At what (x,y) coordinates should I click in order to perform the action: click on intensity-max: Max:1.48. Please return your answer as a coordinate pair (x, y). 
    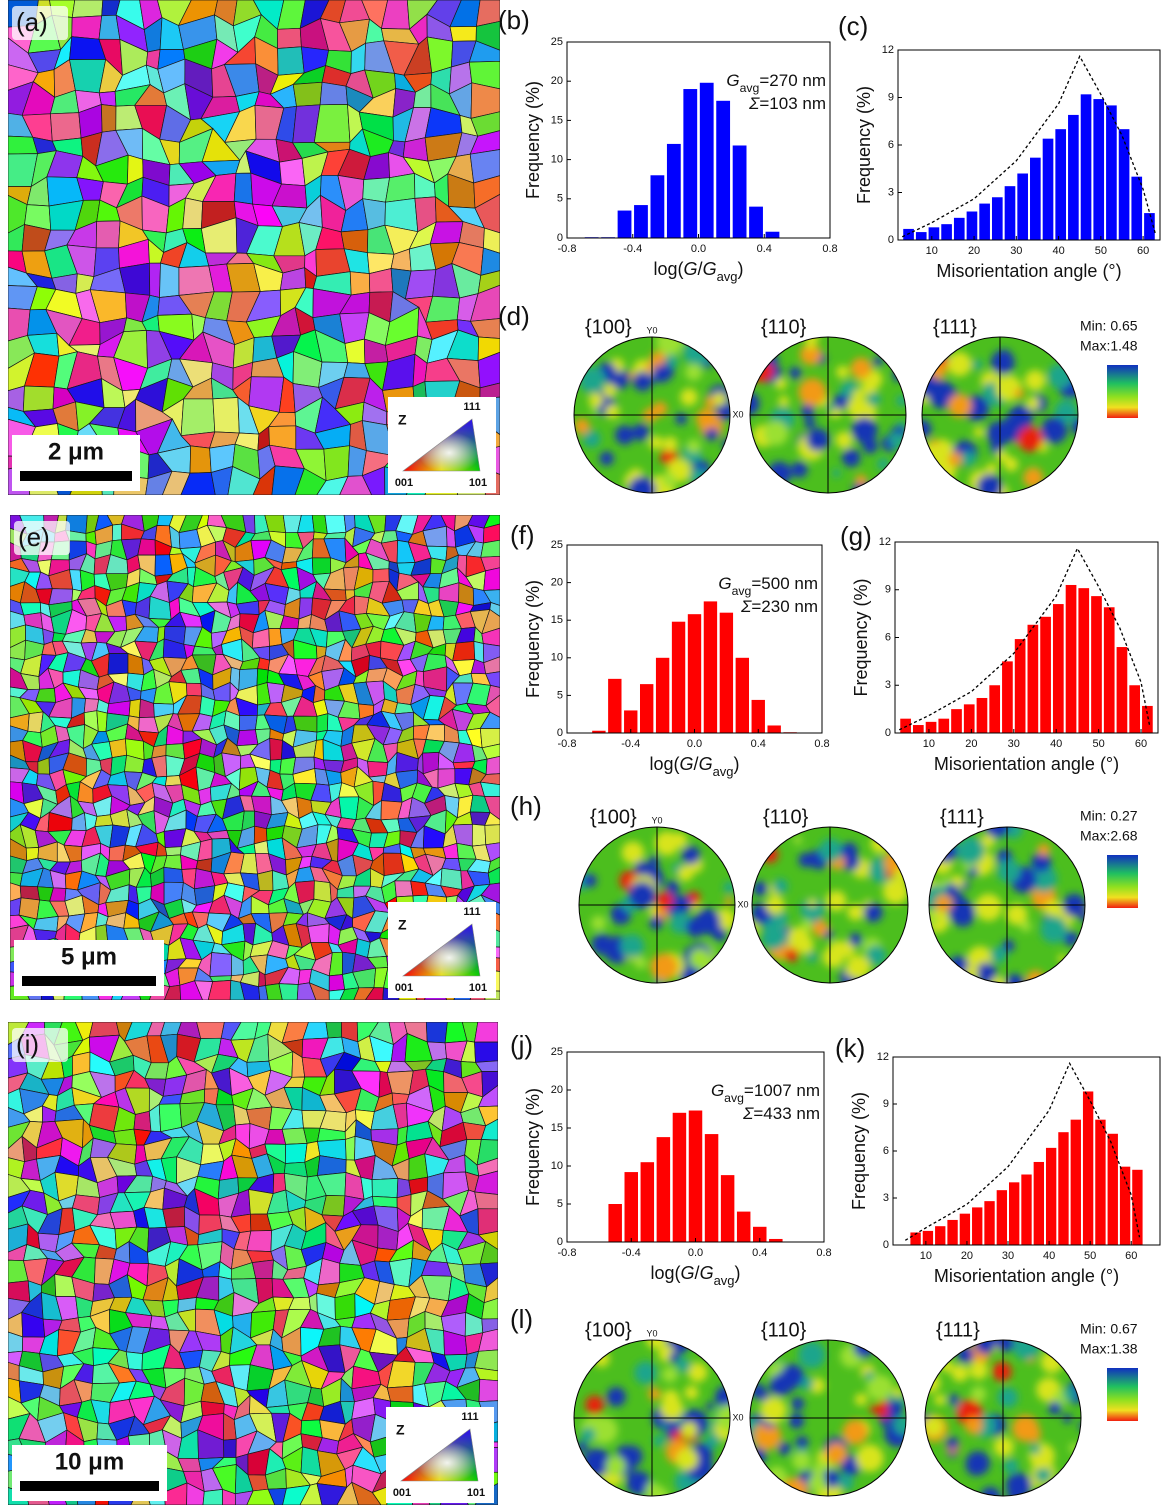
    Looking at the image, I should click on (1109, 346).